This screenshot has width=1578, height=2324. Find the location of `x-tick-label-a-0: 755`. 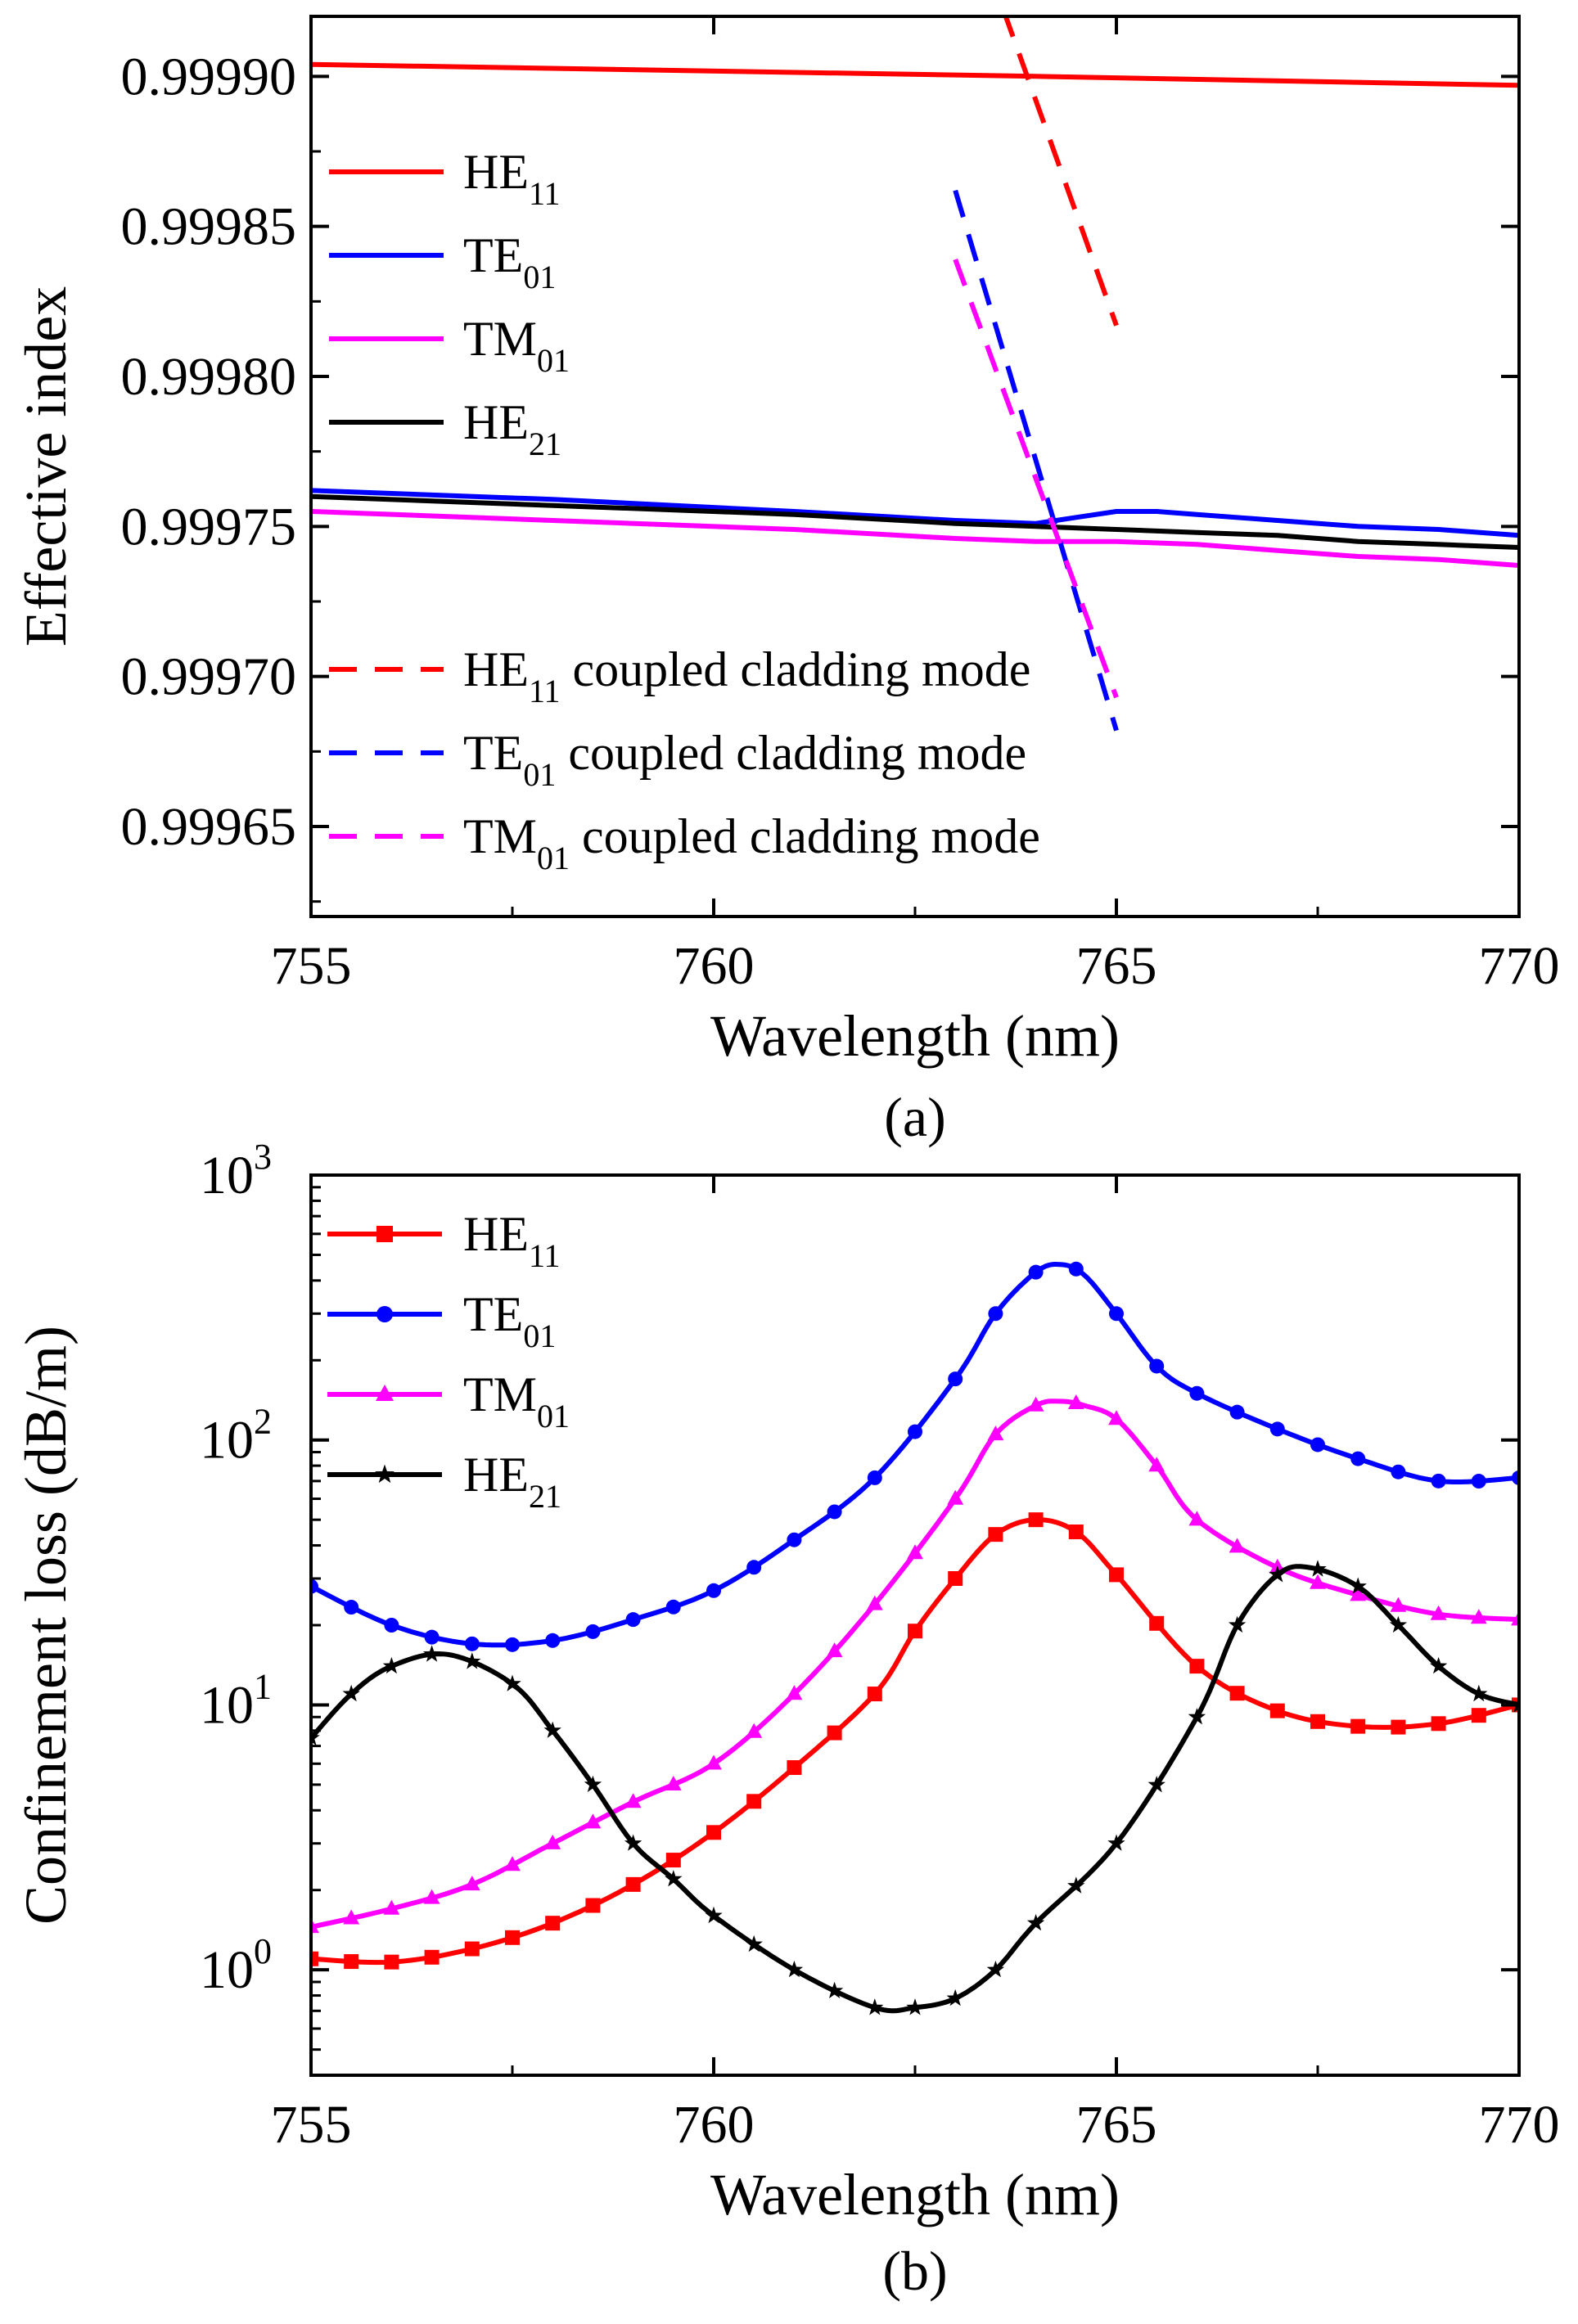

x-tick-label-a-0: 755 is located at coordinates (311, 966).